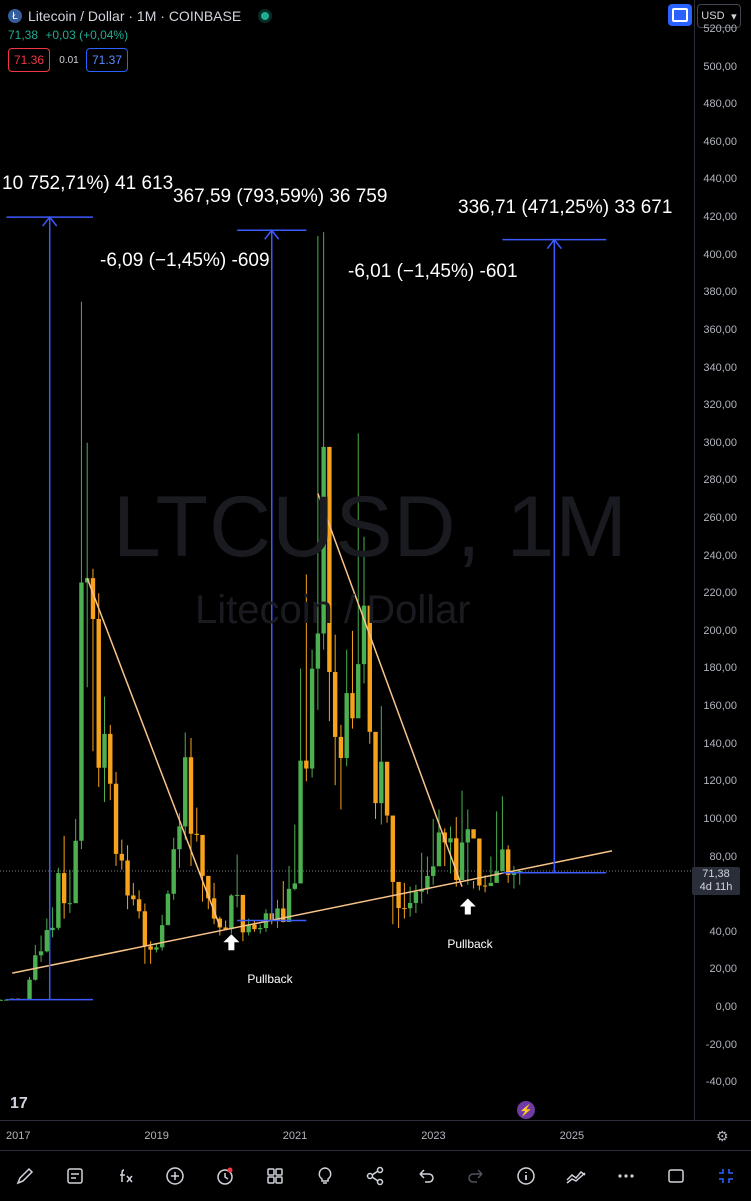  What do you see at coordinates (721, 1082) in the screenshot?
I see `price-axis-label: -40,00` at bounding box center [721, 1082].